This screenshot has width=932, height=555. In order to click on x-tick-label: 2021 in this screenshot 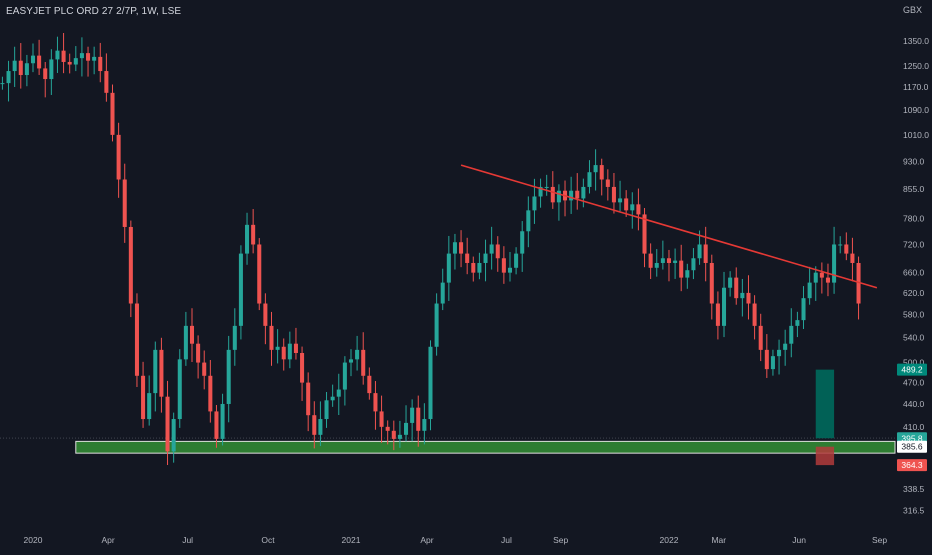, I will do `click(351, 540)`.